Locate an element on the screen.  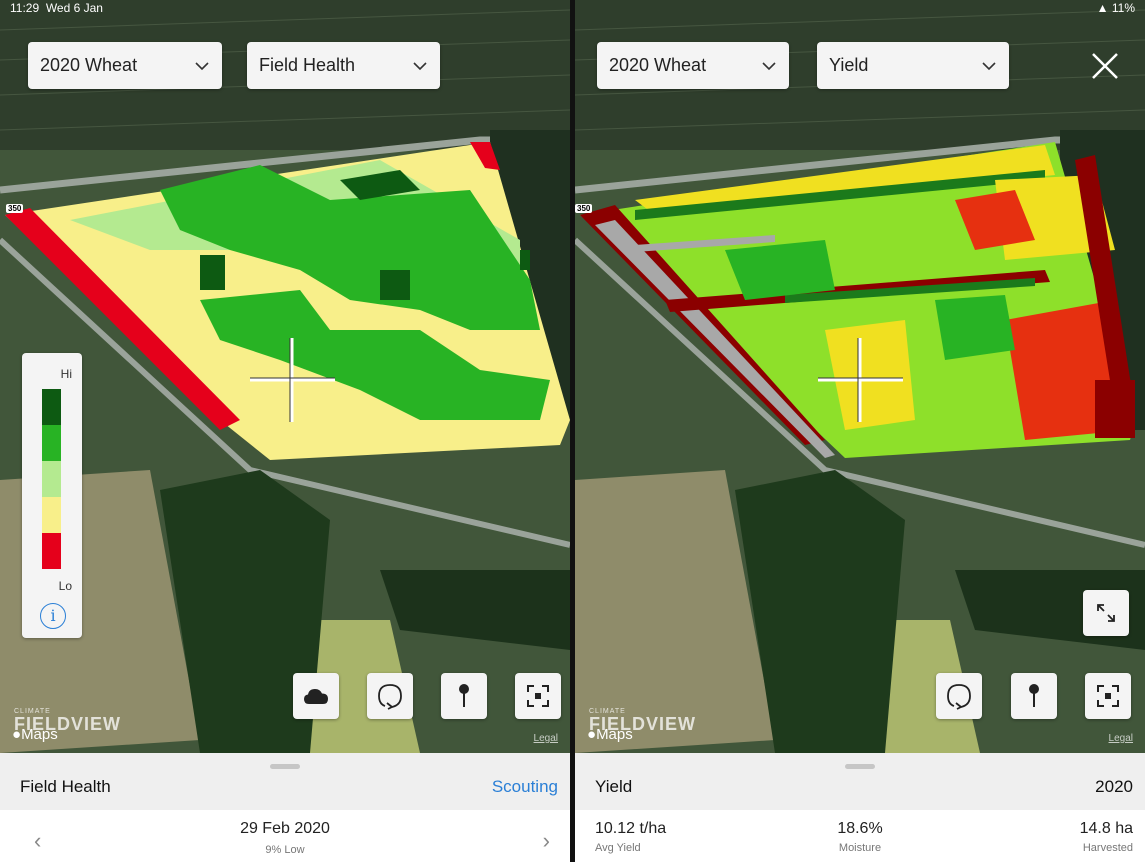
stat-label: Avg Yield is located at coordinates (618, 848).